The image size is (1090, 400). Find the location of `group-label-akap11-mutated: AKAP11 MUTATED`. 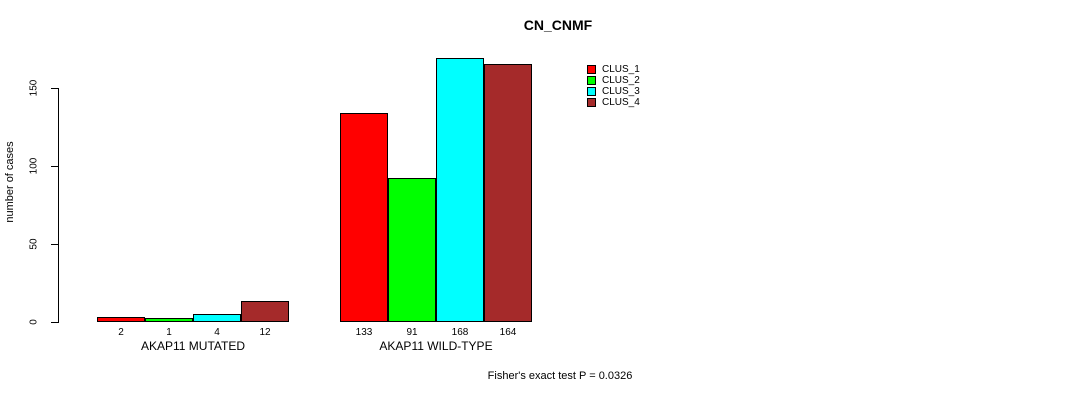

group-label-akap11-mutated: AKAP11 MUTATED is located at coordinates (193, 346).